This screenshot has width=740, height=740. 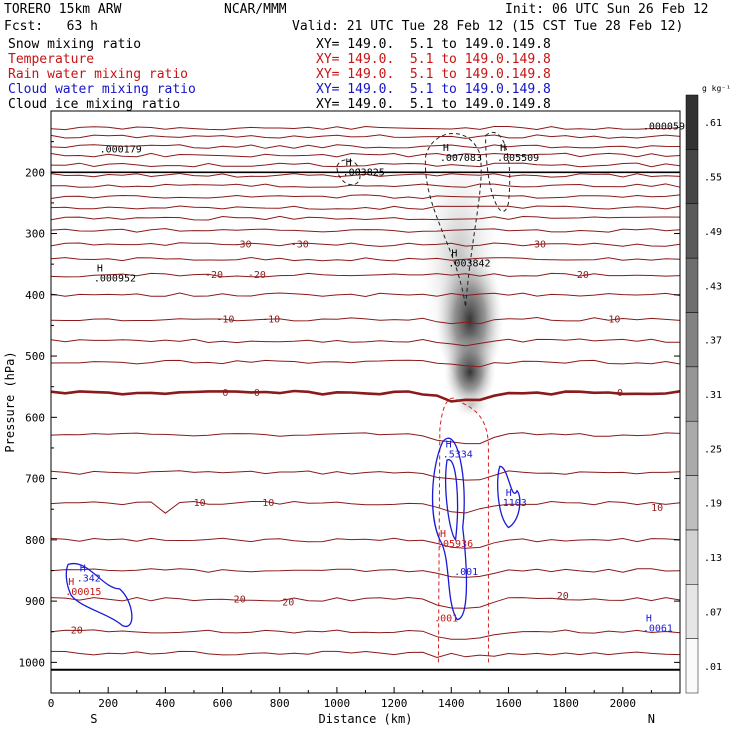 I want to click on colorbar-label: .55, so click(x=713, y=178).